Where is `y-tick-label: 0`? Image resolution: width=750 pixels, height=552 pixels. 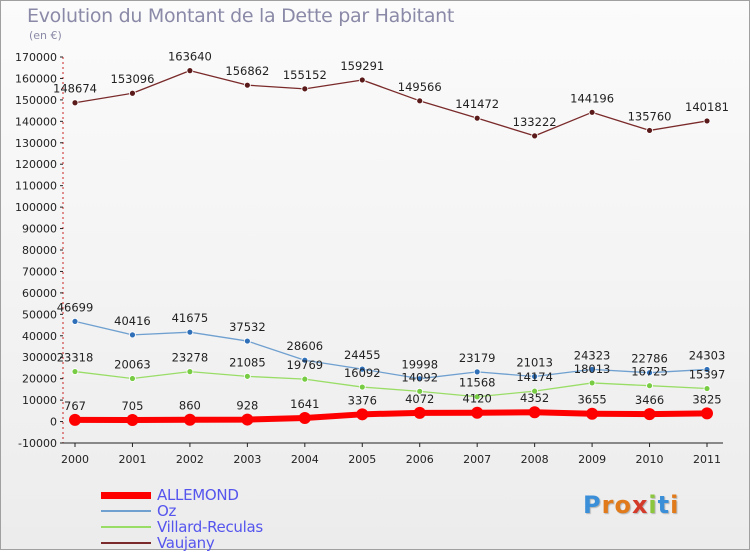
y-tick-label: 0 is located at coordinates (53, 422).